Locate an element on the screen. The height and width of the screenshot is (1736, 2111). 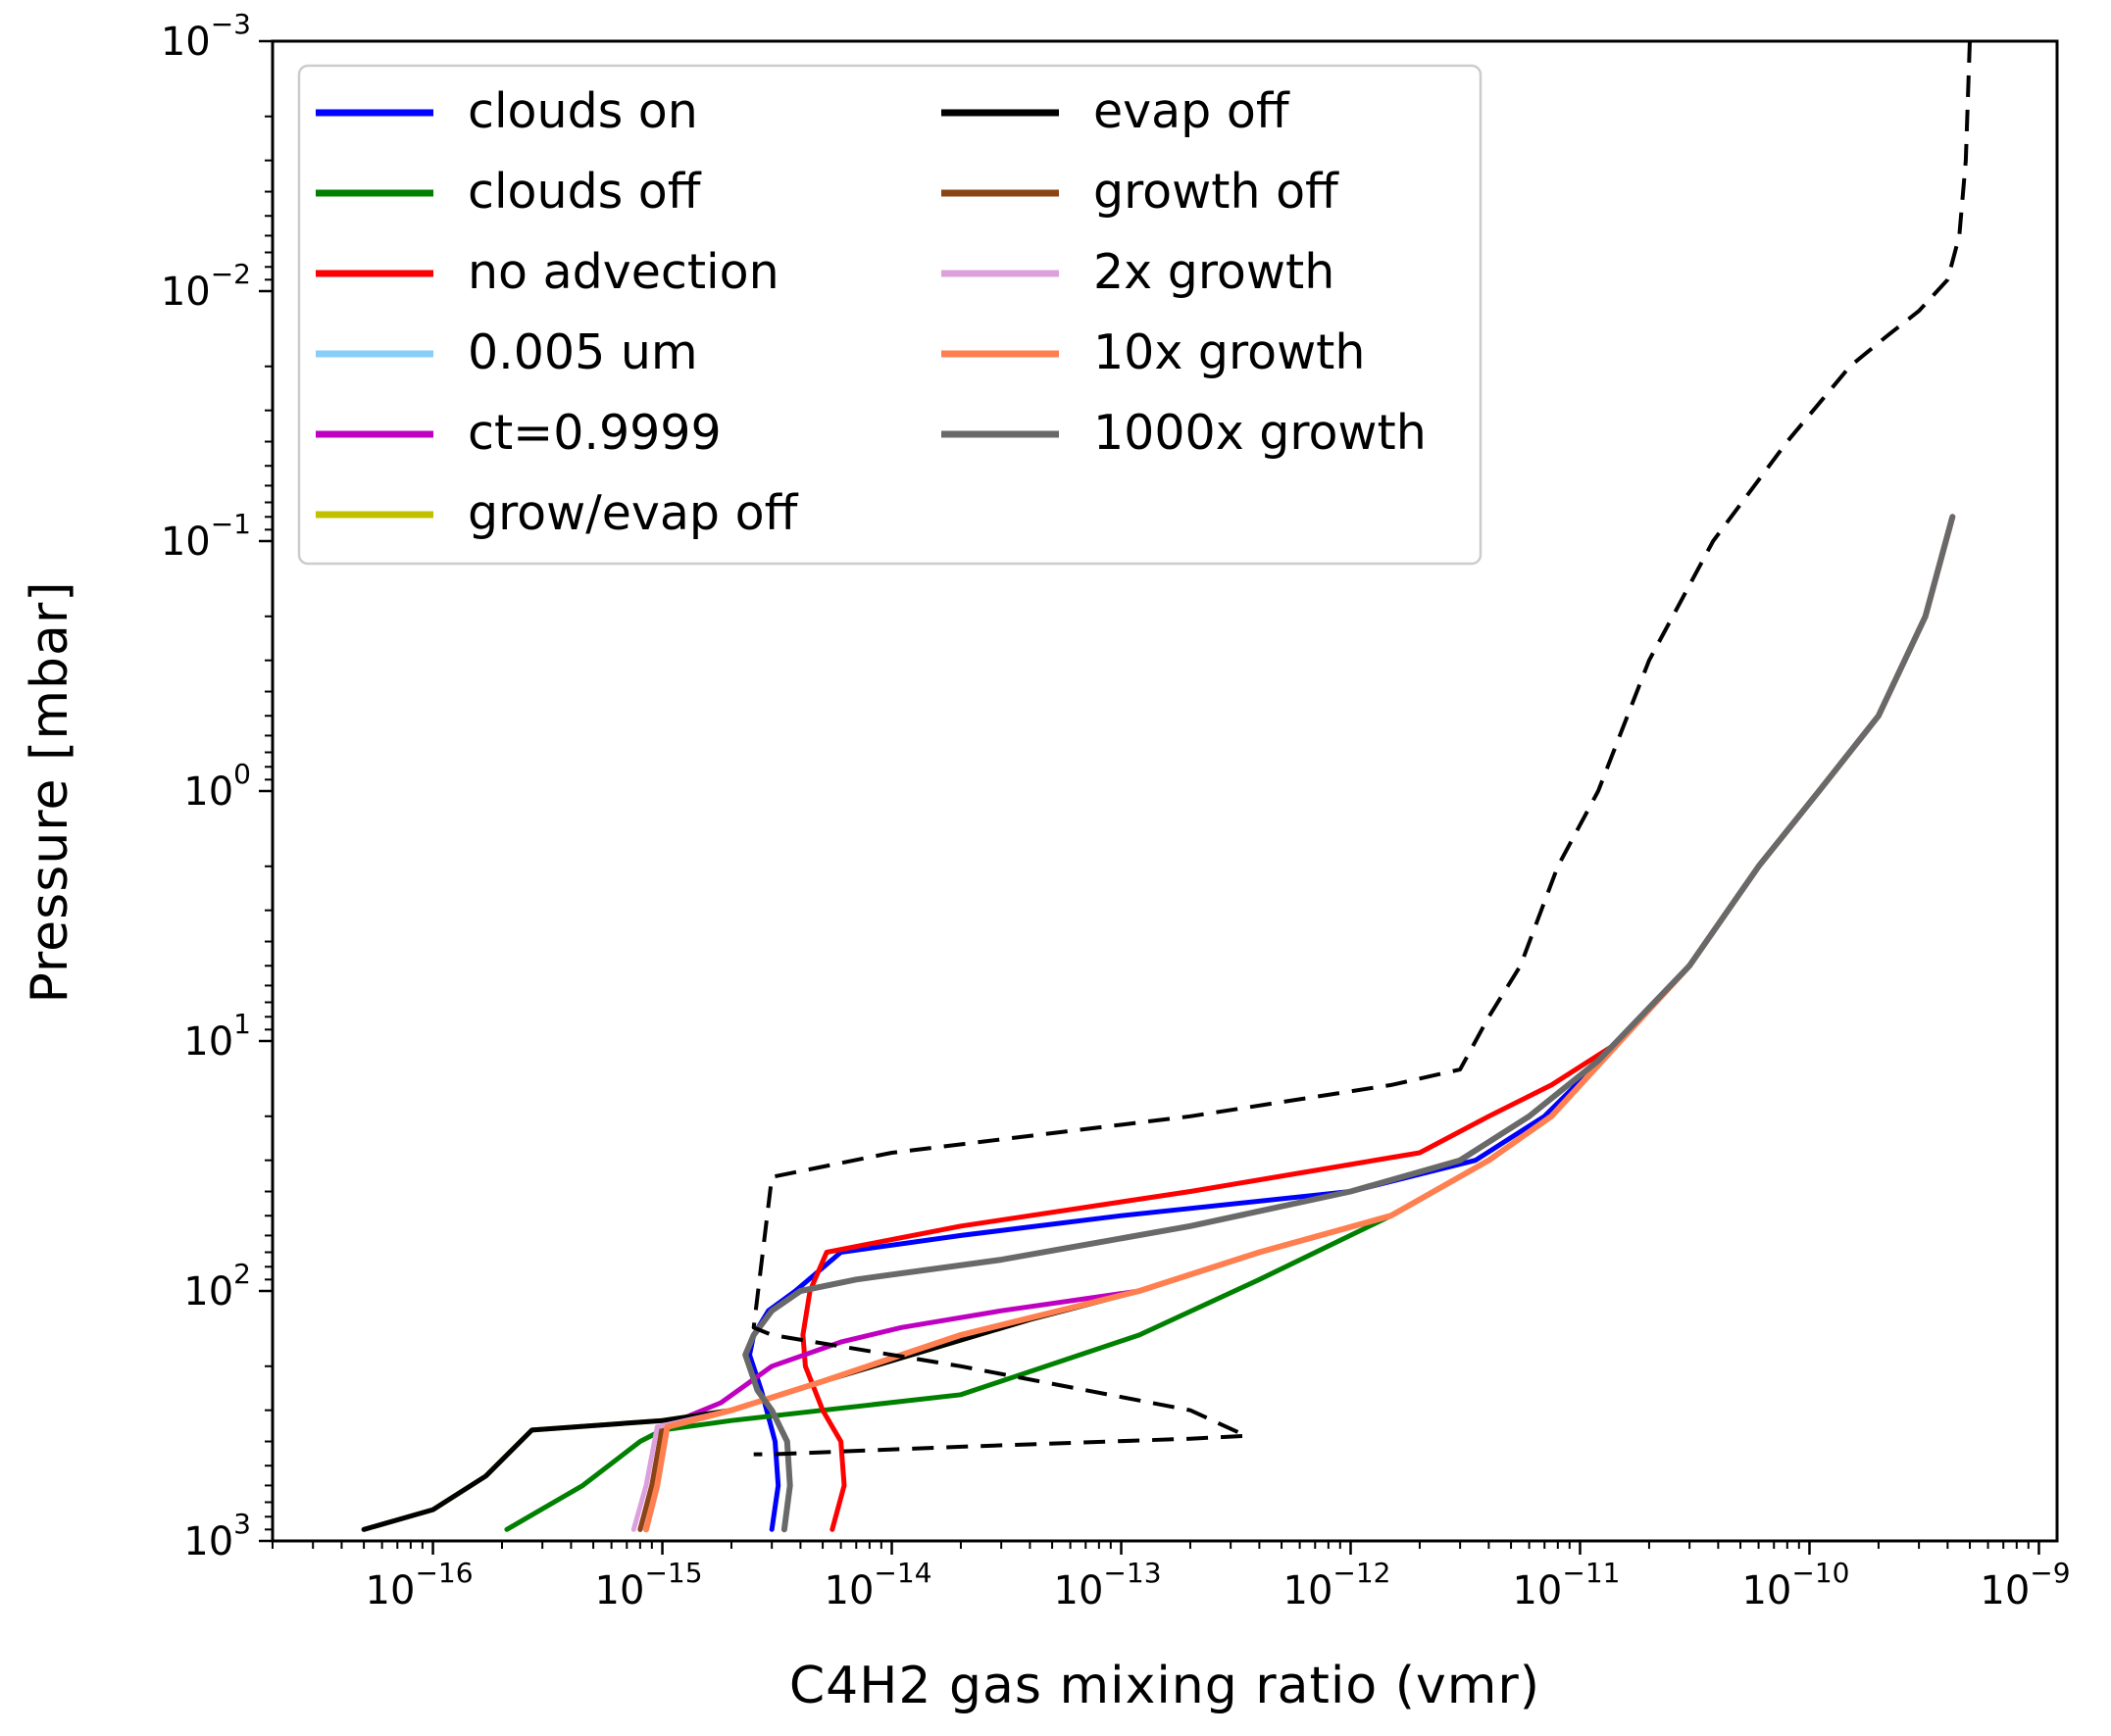
legend-label-grow-evap-off: grow/evap off is located at coordinates (633, 513).